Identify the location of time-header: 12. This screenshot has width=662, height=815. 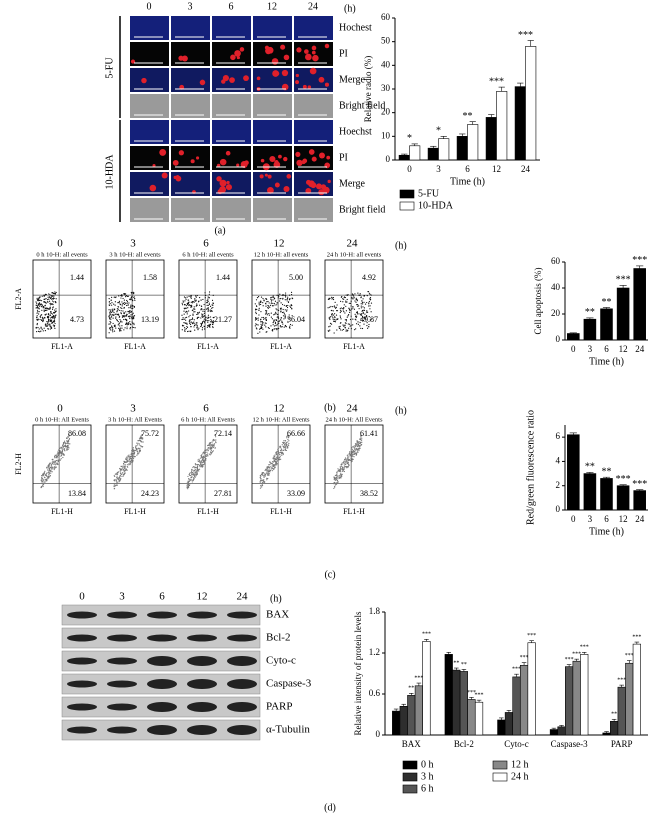
(272, 6).